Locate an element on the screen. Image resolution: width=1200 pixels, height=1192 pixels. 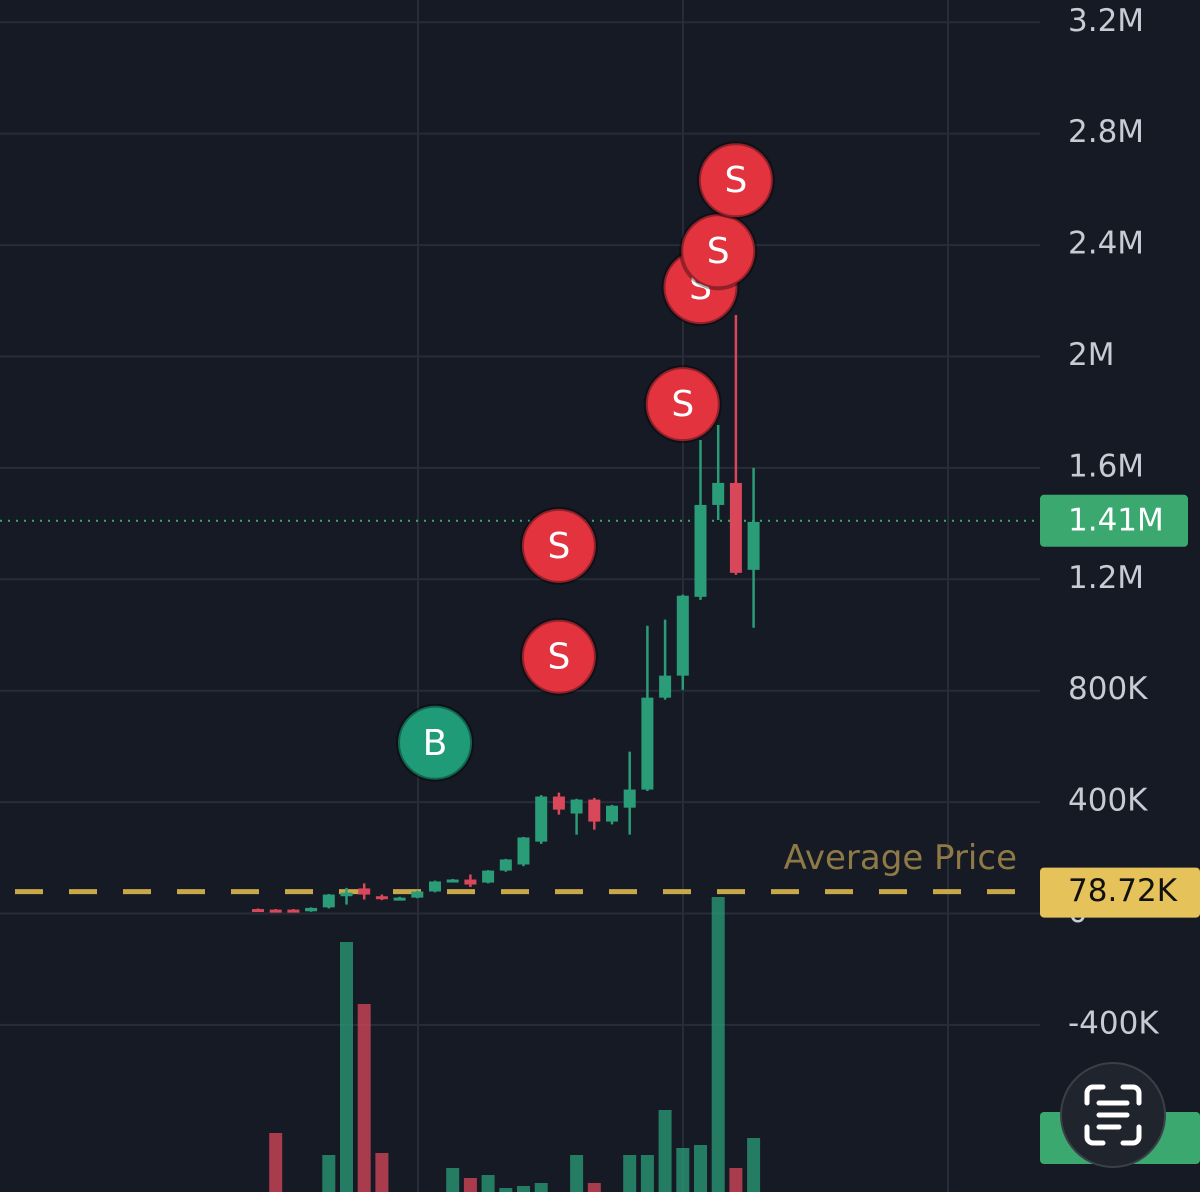
volume-pane is located at coordinates (515, 1044).